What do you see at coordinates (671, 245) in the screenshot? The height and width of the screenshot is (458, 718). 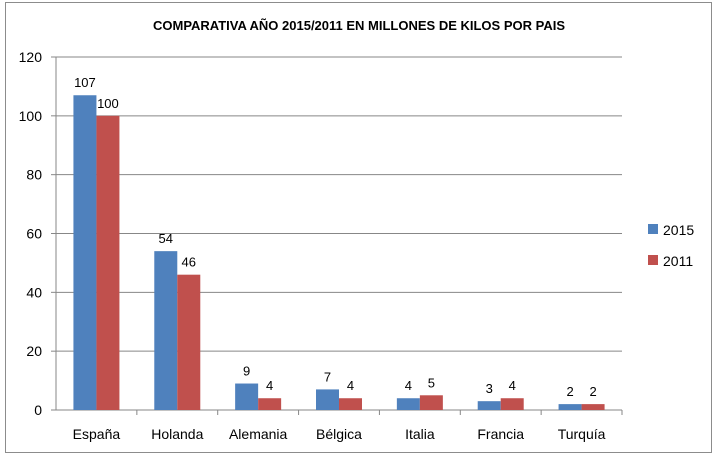 I see `legend: 2015 2011` at bounding box center [671, 245].